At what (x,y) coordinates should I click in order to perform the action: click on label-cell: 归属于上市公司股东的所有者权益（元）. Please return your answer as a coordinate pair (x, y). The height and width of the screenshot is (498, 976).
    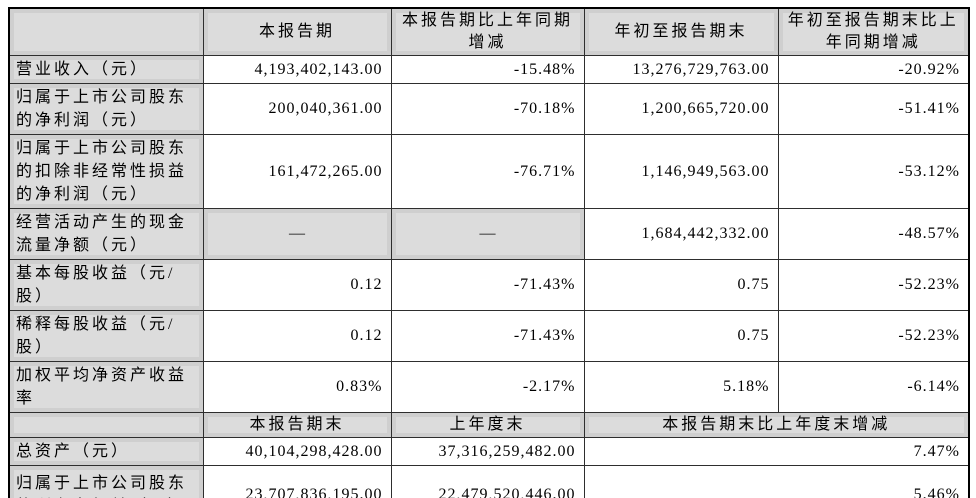
    Looking at the image, I should click on (106, 481).